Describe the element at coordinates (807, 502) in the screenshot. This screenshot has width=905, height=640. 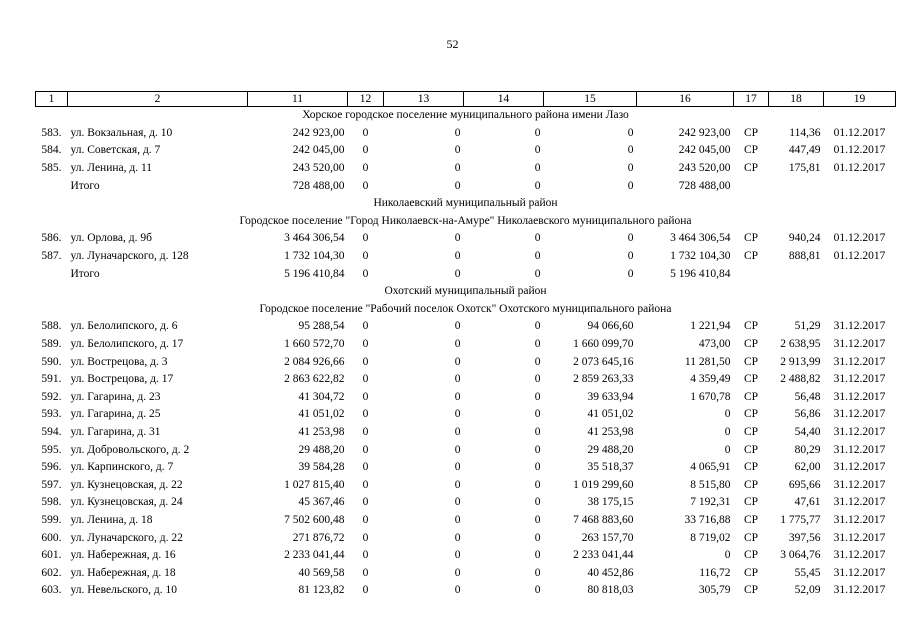
I see `table-cell: 47,61` at that location.